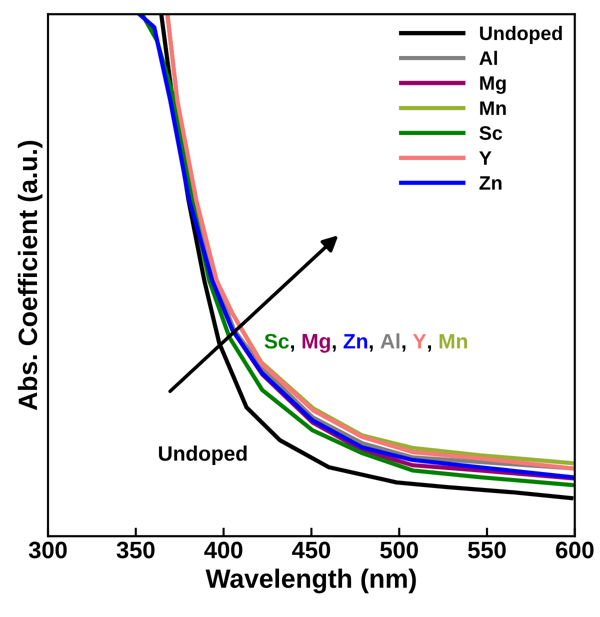 The image size is (600, 617). What do you see at coordinates (487, 550) in the screenshot?
I see `x-tick-label: 550` at bounding box center [487, 550].